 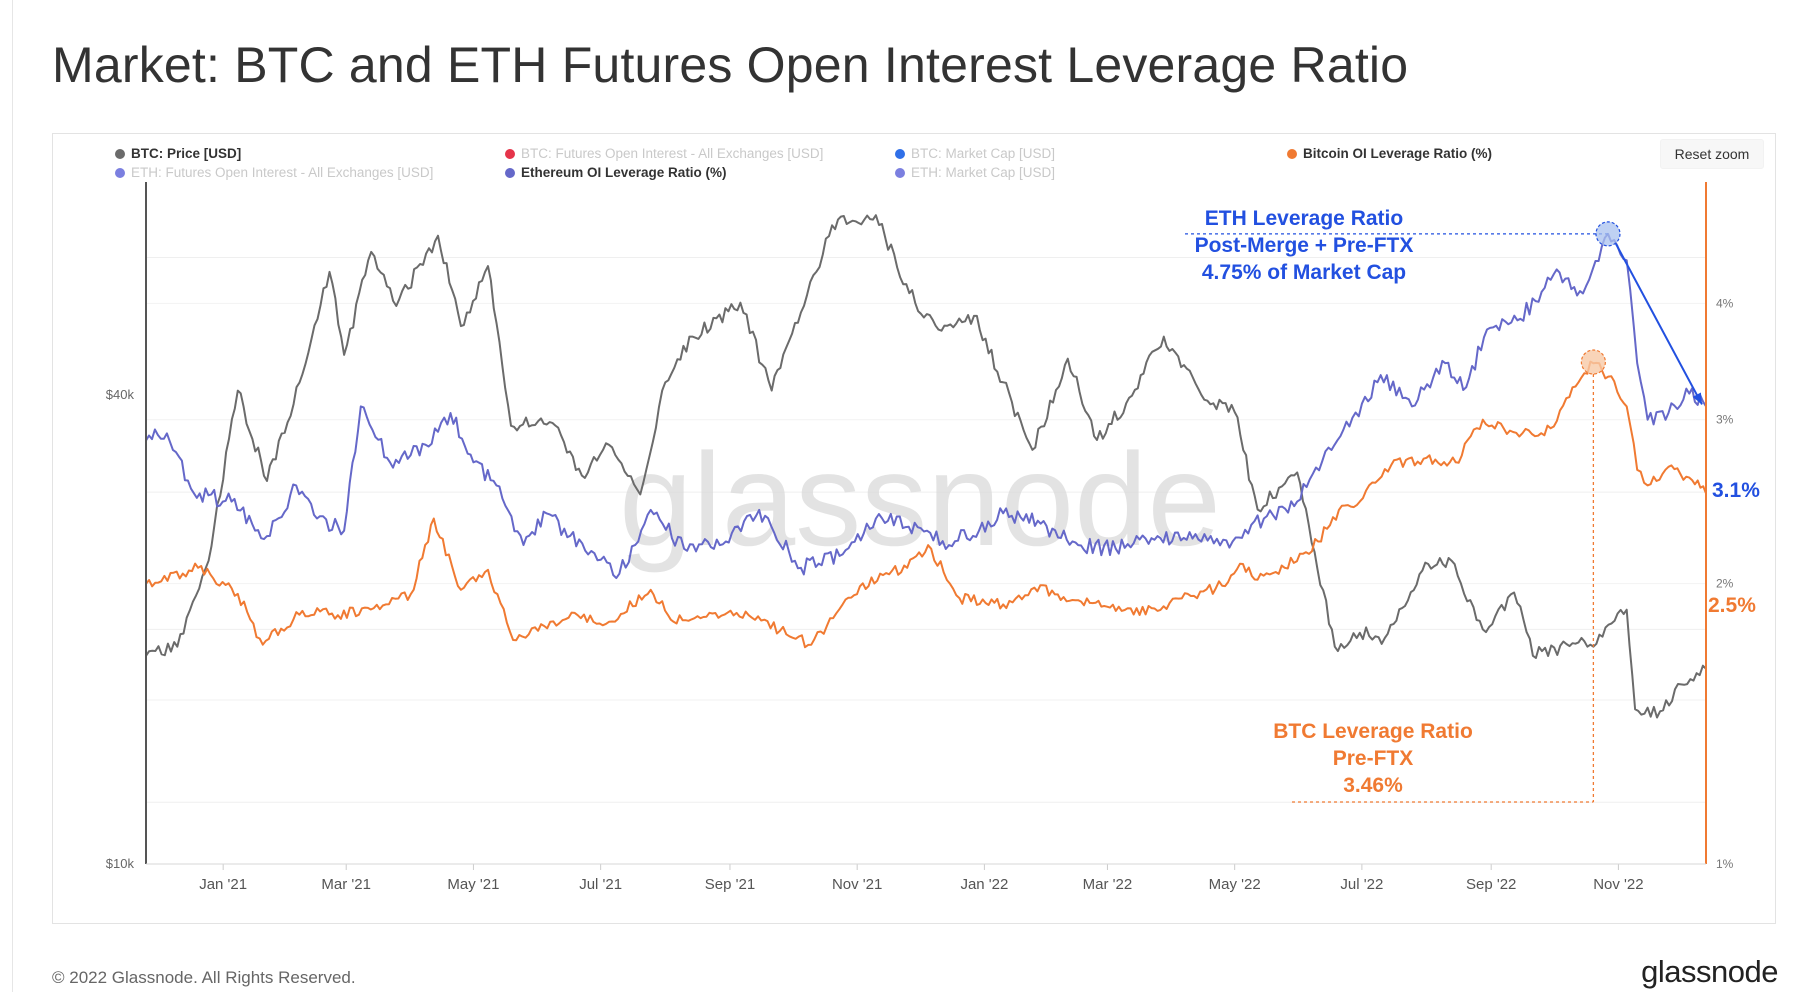 I want to click on x-tick-label: May '21, so click(x=473, y=884).